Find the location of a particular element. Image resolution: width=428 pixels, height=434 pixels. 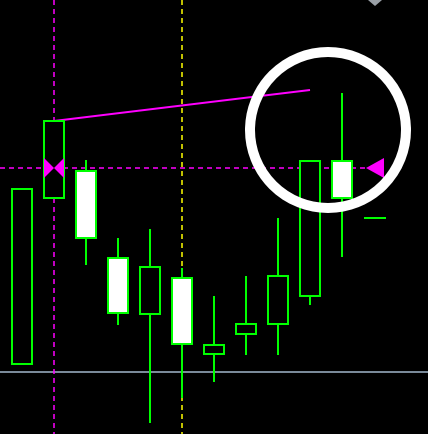

highlight-circle is located at coordinates (328, 130).